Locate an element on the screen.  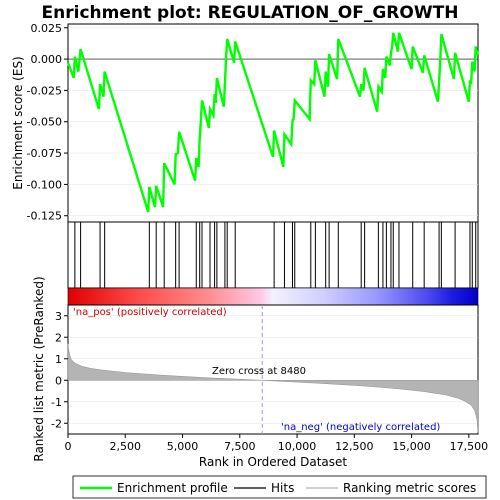
metric-y-axis-label: Ranked list metric (PreRanked) is located at coordinates (39, 368).